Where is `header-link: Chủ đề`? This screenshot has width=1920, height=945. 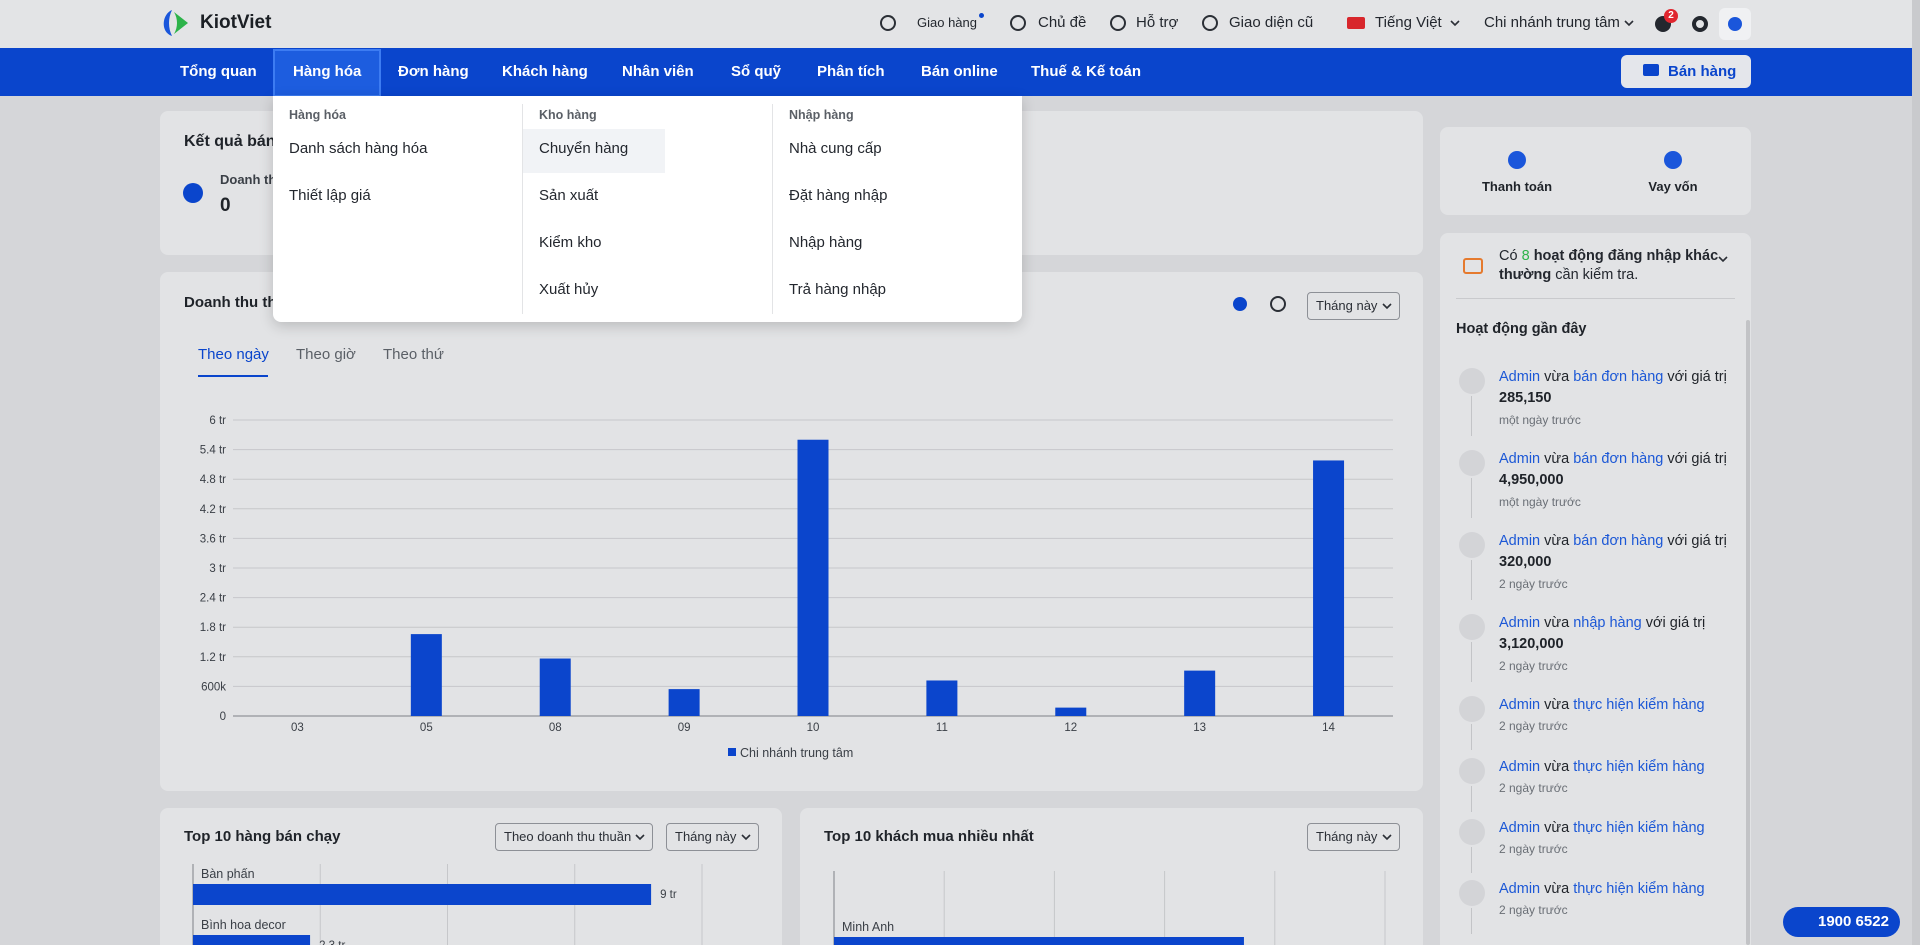
header-link: Chủ đề is located at coordinates (1062, 22).